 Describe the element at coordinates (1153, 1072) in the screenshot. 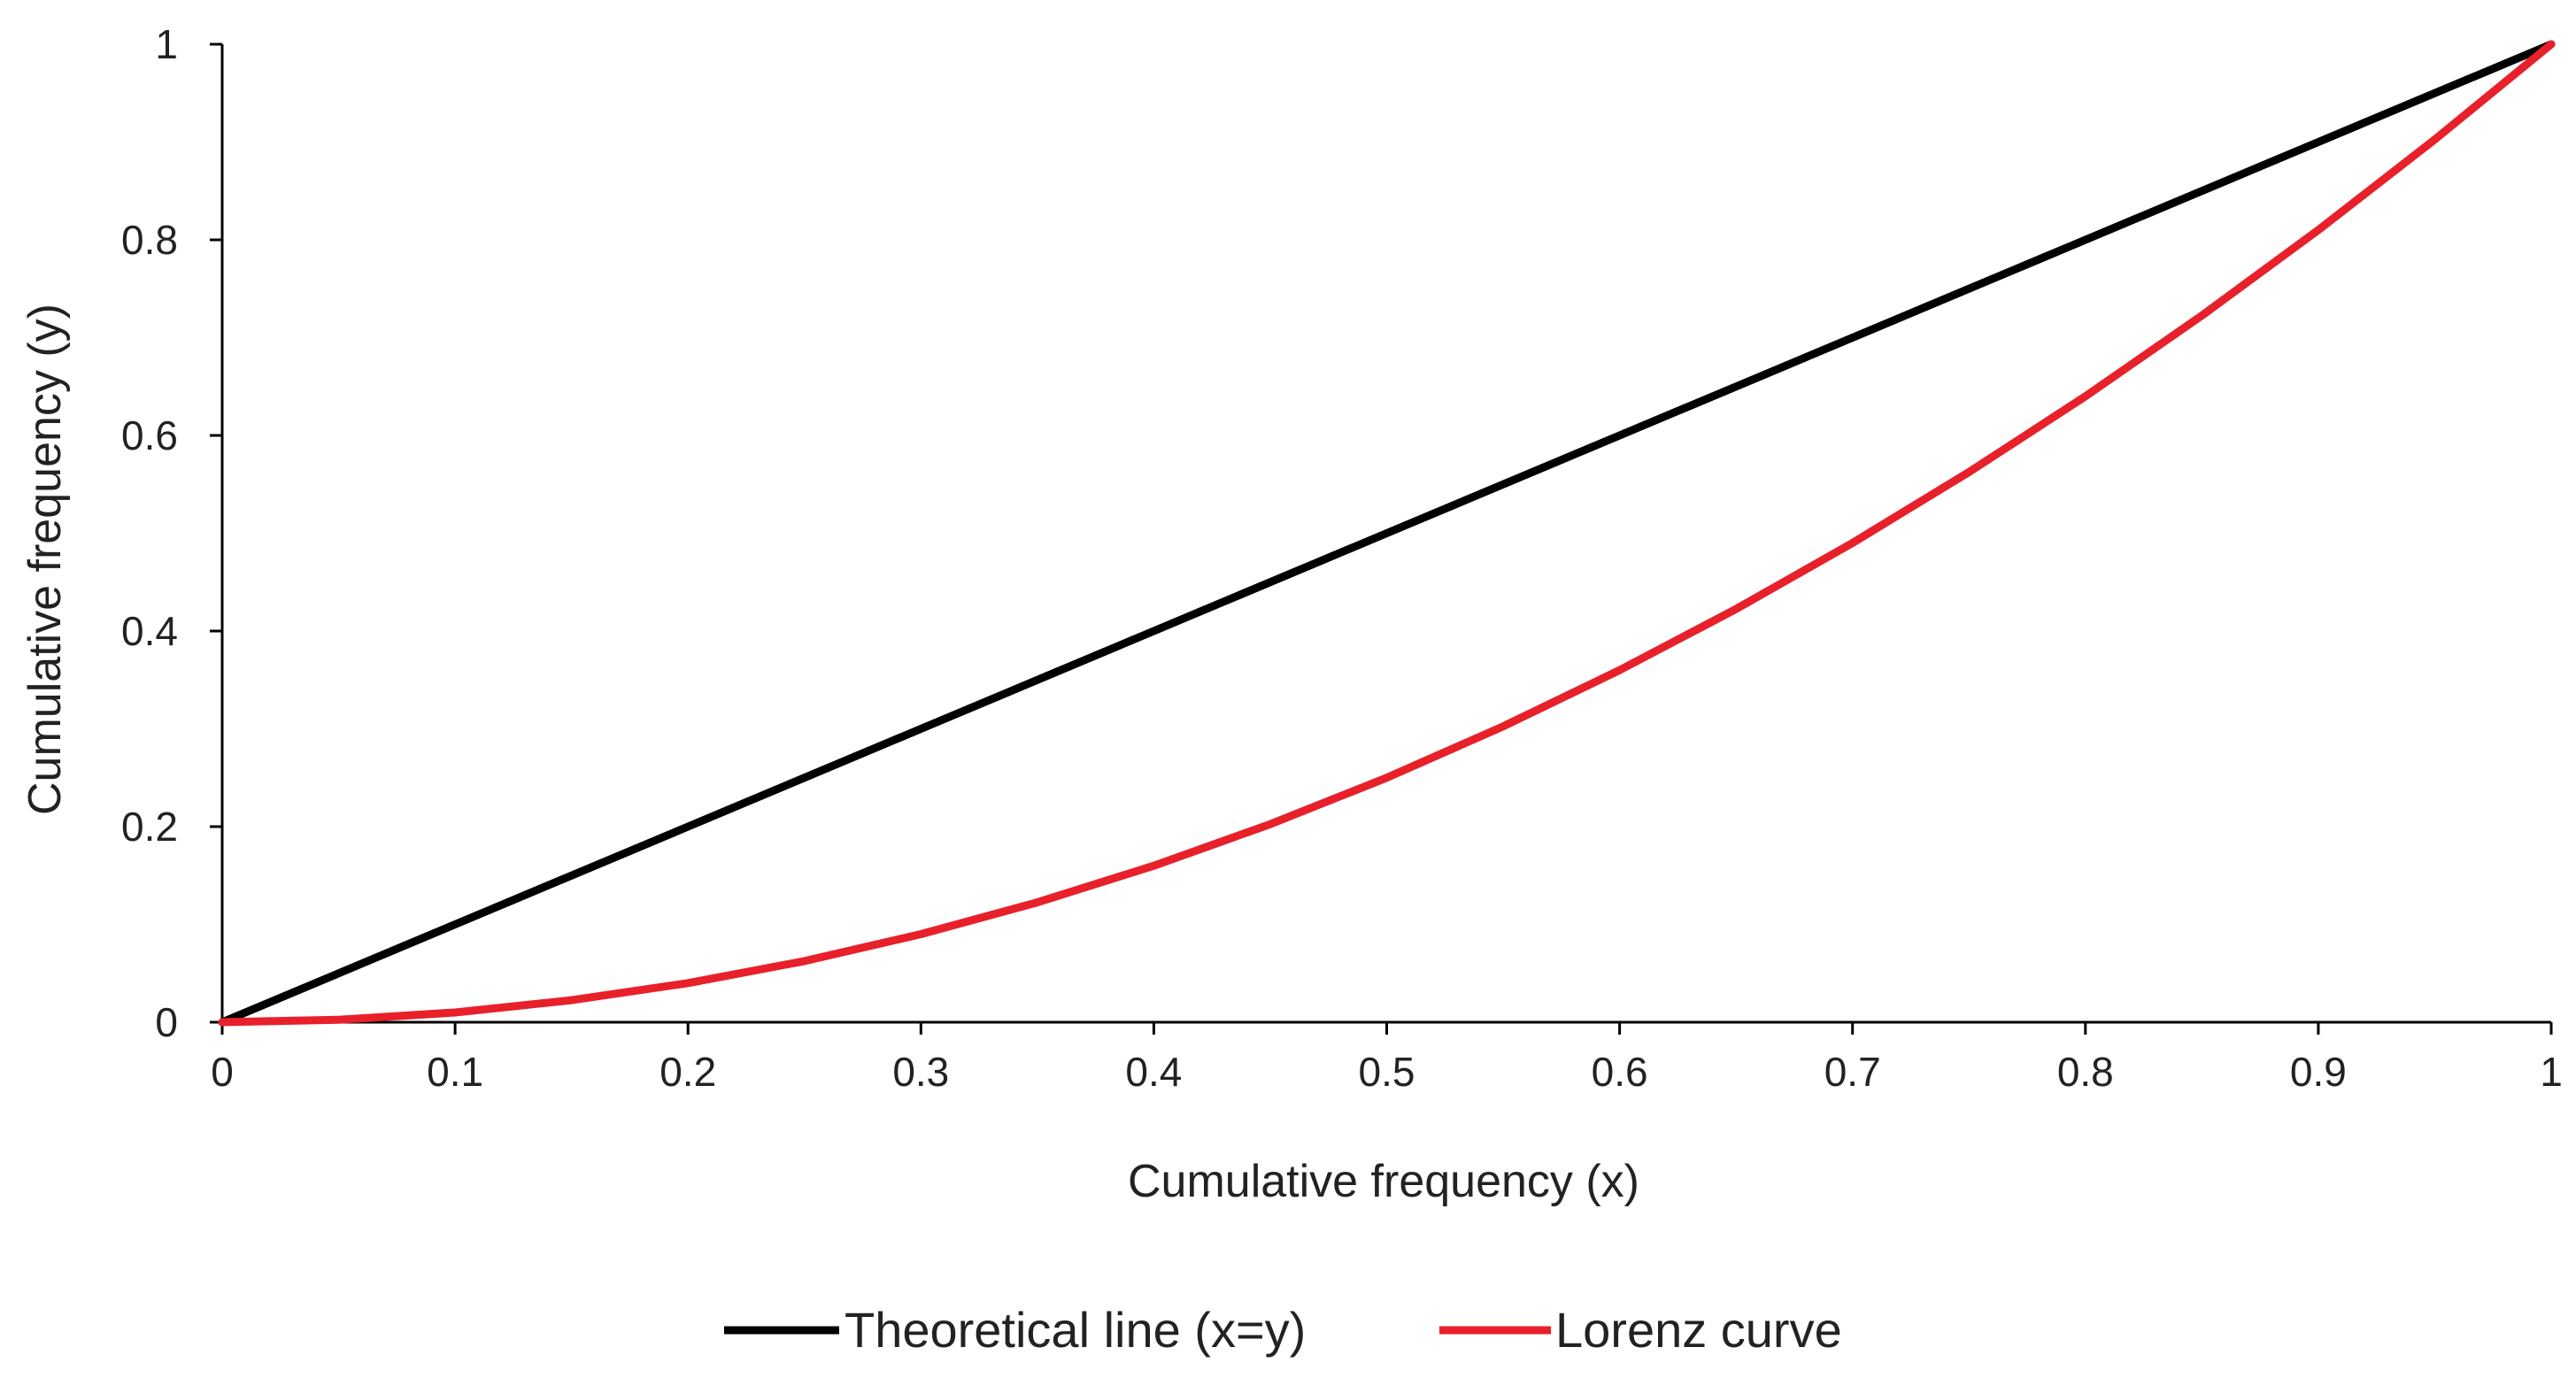

I see `x-tick-label: 0.4` at that location.